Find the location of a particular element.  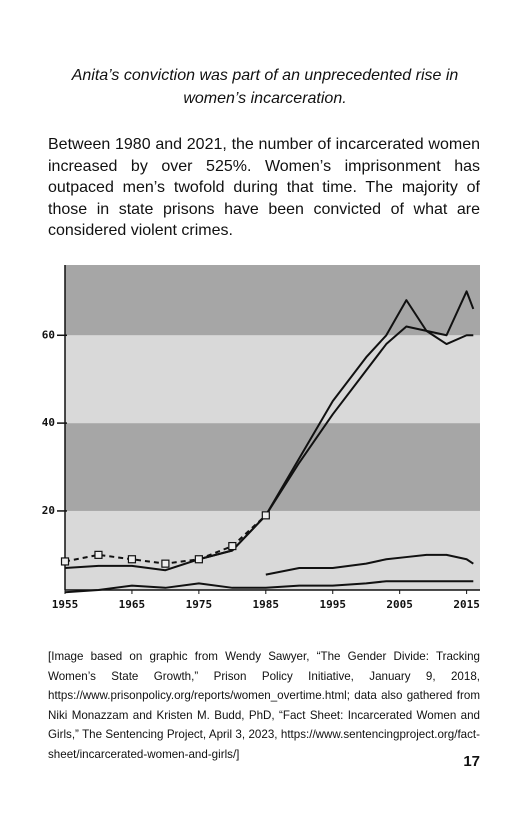

x-tick-label: 1965 is located at coordinates (132, 604).